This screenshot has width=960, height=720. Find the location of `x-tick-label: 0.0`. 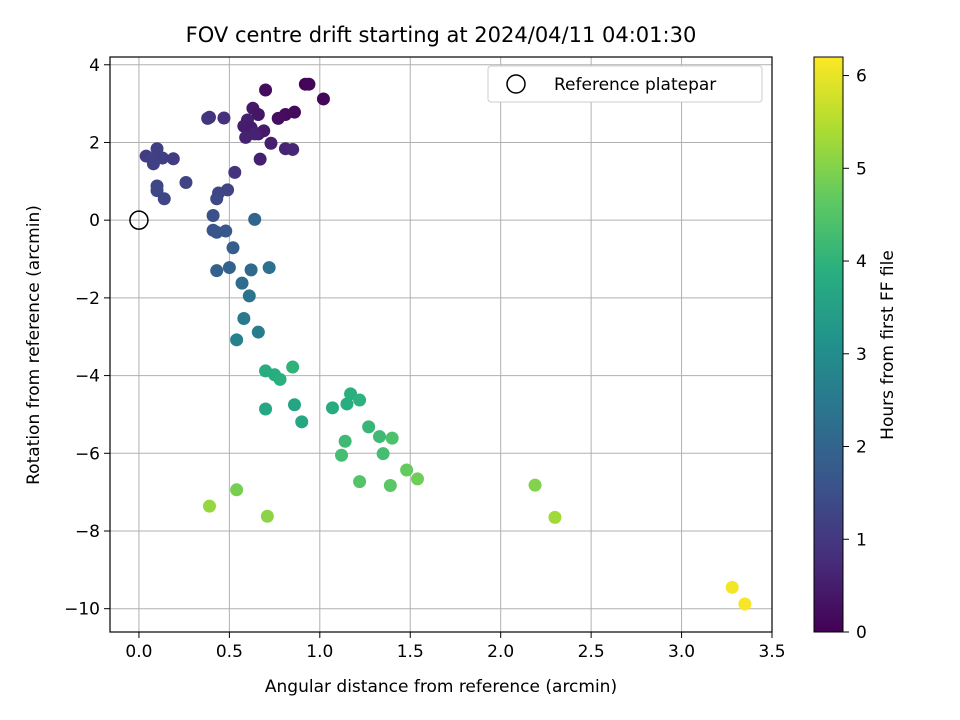

x-tick-label: 0.0 is located at coordinates (138, 652).